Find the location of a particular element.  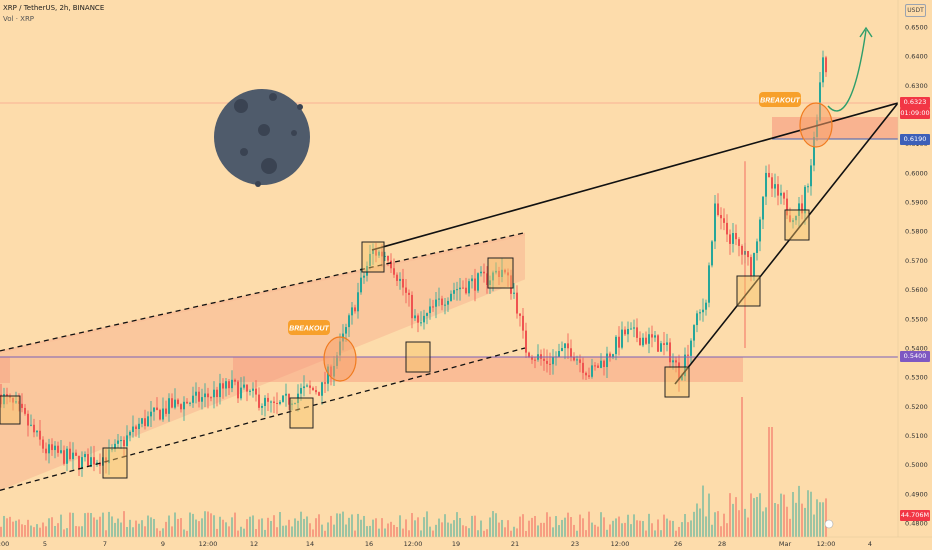

price-tick-label: 0.4800 is located at coordinates (916, 524).